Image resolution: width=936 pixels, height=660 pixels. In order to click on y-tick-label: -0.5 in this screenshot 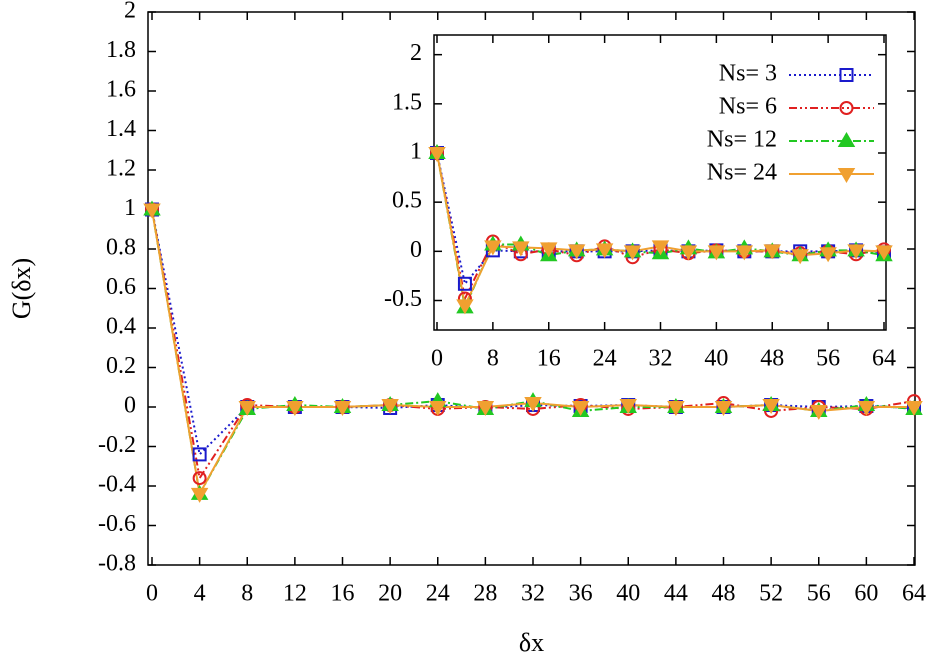, I will do `click(403, 299)`.